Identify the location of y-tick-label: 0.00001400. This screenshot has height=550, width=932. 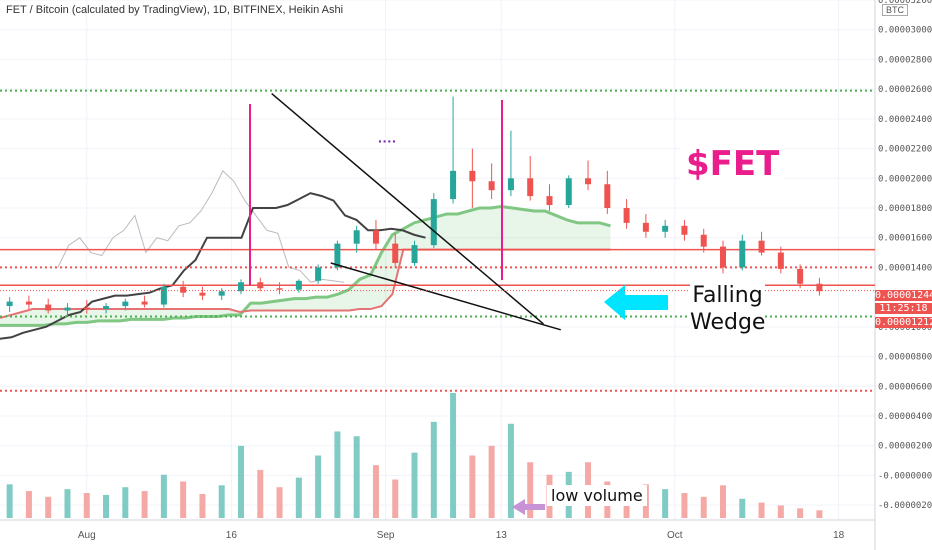
(905, 268).